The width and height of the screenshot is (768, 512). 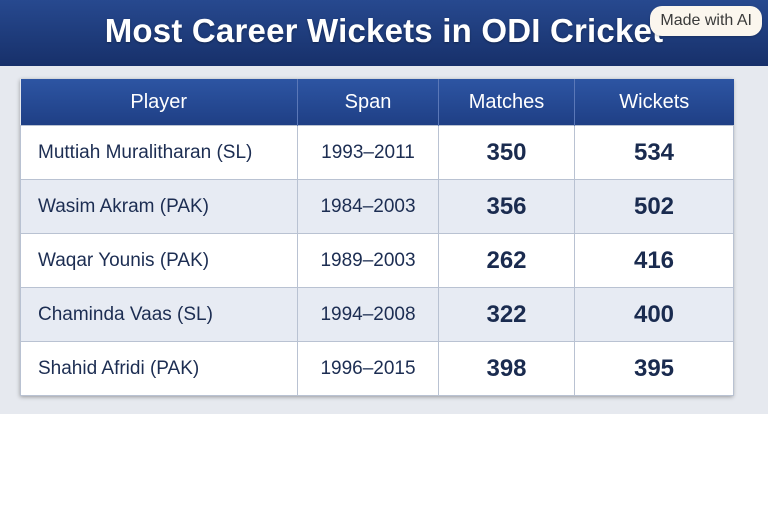 I want to click on player-cell: Waqar Younis (PAK), so click(x=159, y=260).